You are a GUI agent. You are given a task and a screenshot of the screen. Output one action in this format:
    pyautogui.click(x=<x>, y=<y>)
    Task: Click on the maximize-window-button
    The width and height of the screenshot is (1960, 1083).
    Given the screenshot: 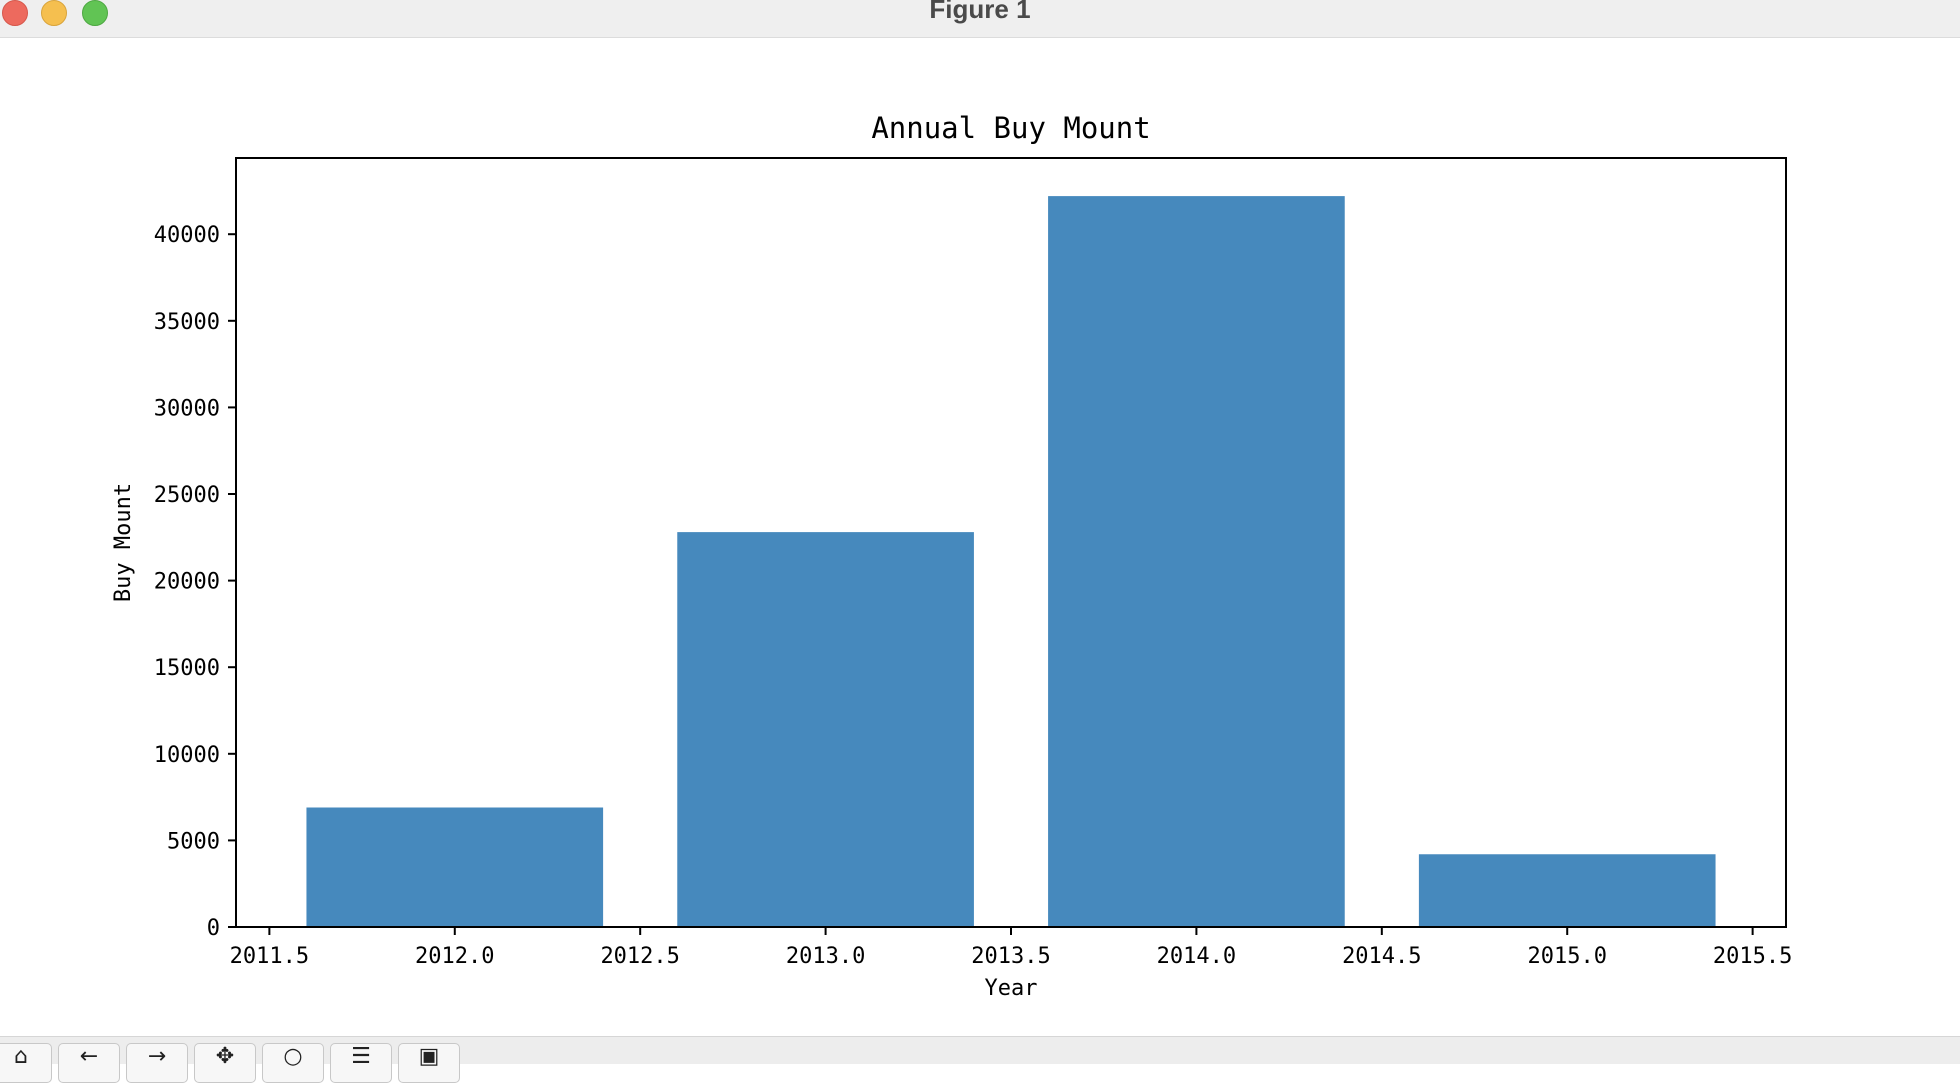 What is the action you would take?
    pyautogui.click(x=95, y=13)
    